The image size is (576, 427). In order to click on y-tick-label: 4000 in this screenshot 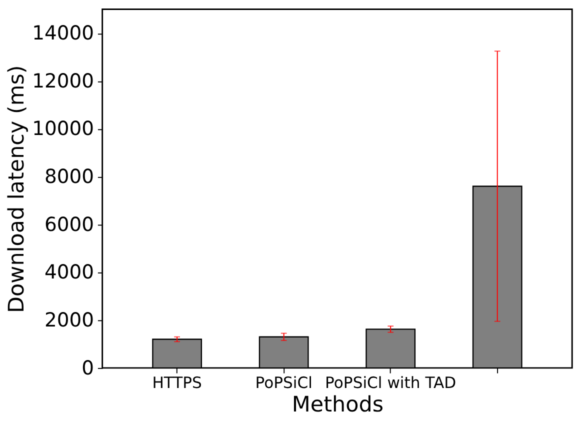, I will do `click(69, 272)`.